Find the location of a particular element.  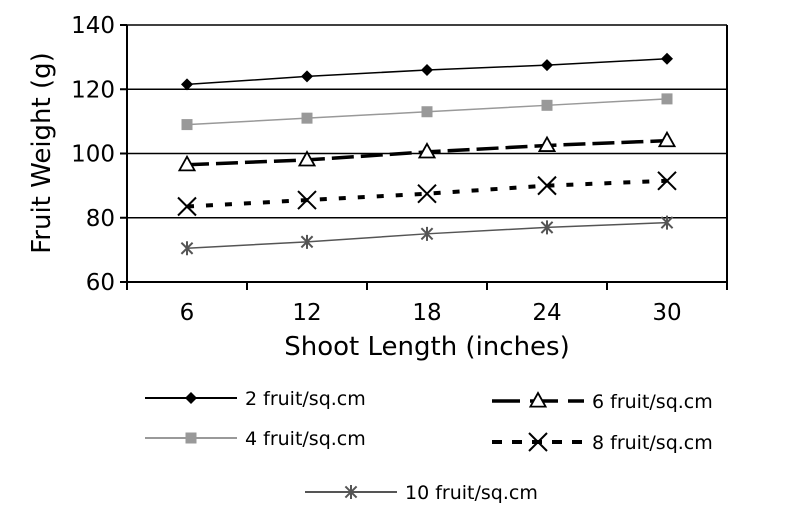

y-ticks: 60 80 100 120 140 is located at coordinates (99, 154).